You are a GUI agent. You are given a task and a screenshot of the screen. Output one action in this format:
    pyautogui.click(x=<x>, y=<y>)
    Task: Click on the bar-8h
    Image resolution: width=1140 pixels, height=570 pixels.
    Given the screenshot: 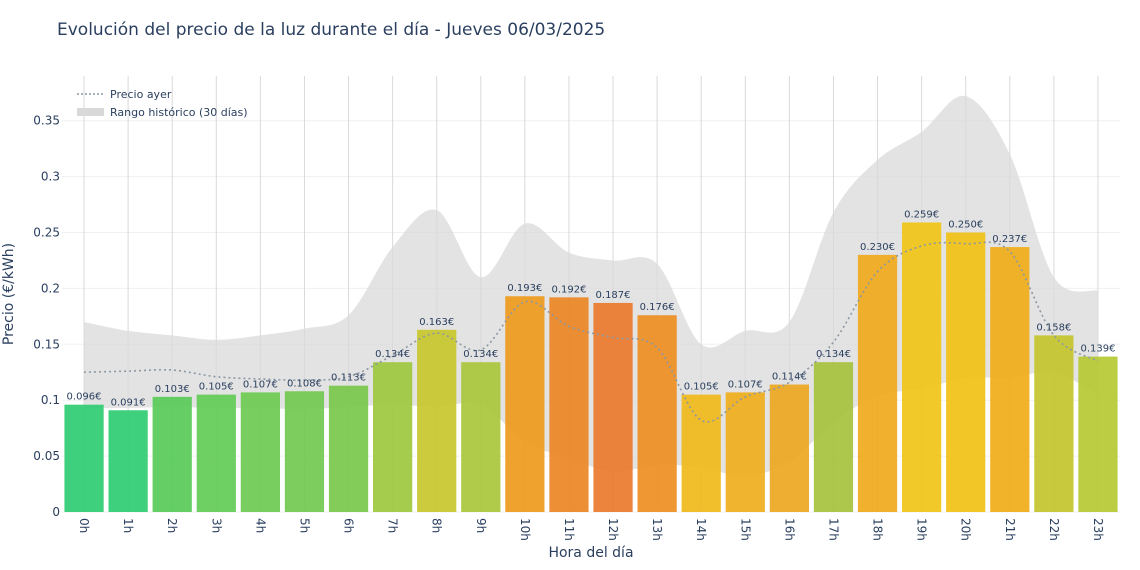 What is the action you would take?
    pyautogui.click(x=437, y=420)
    